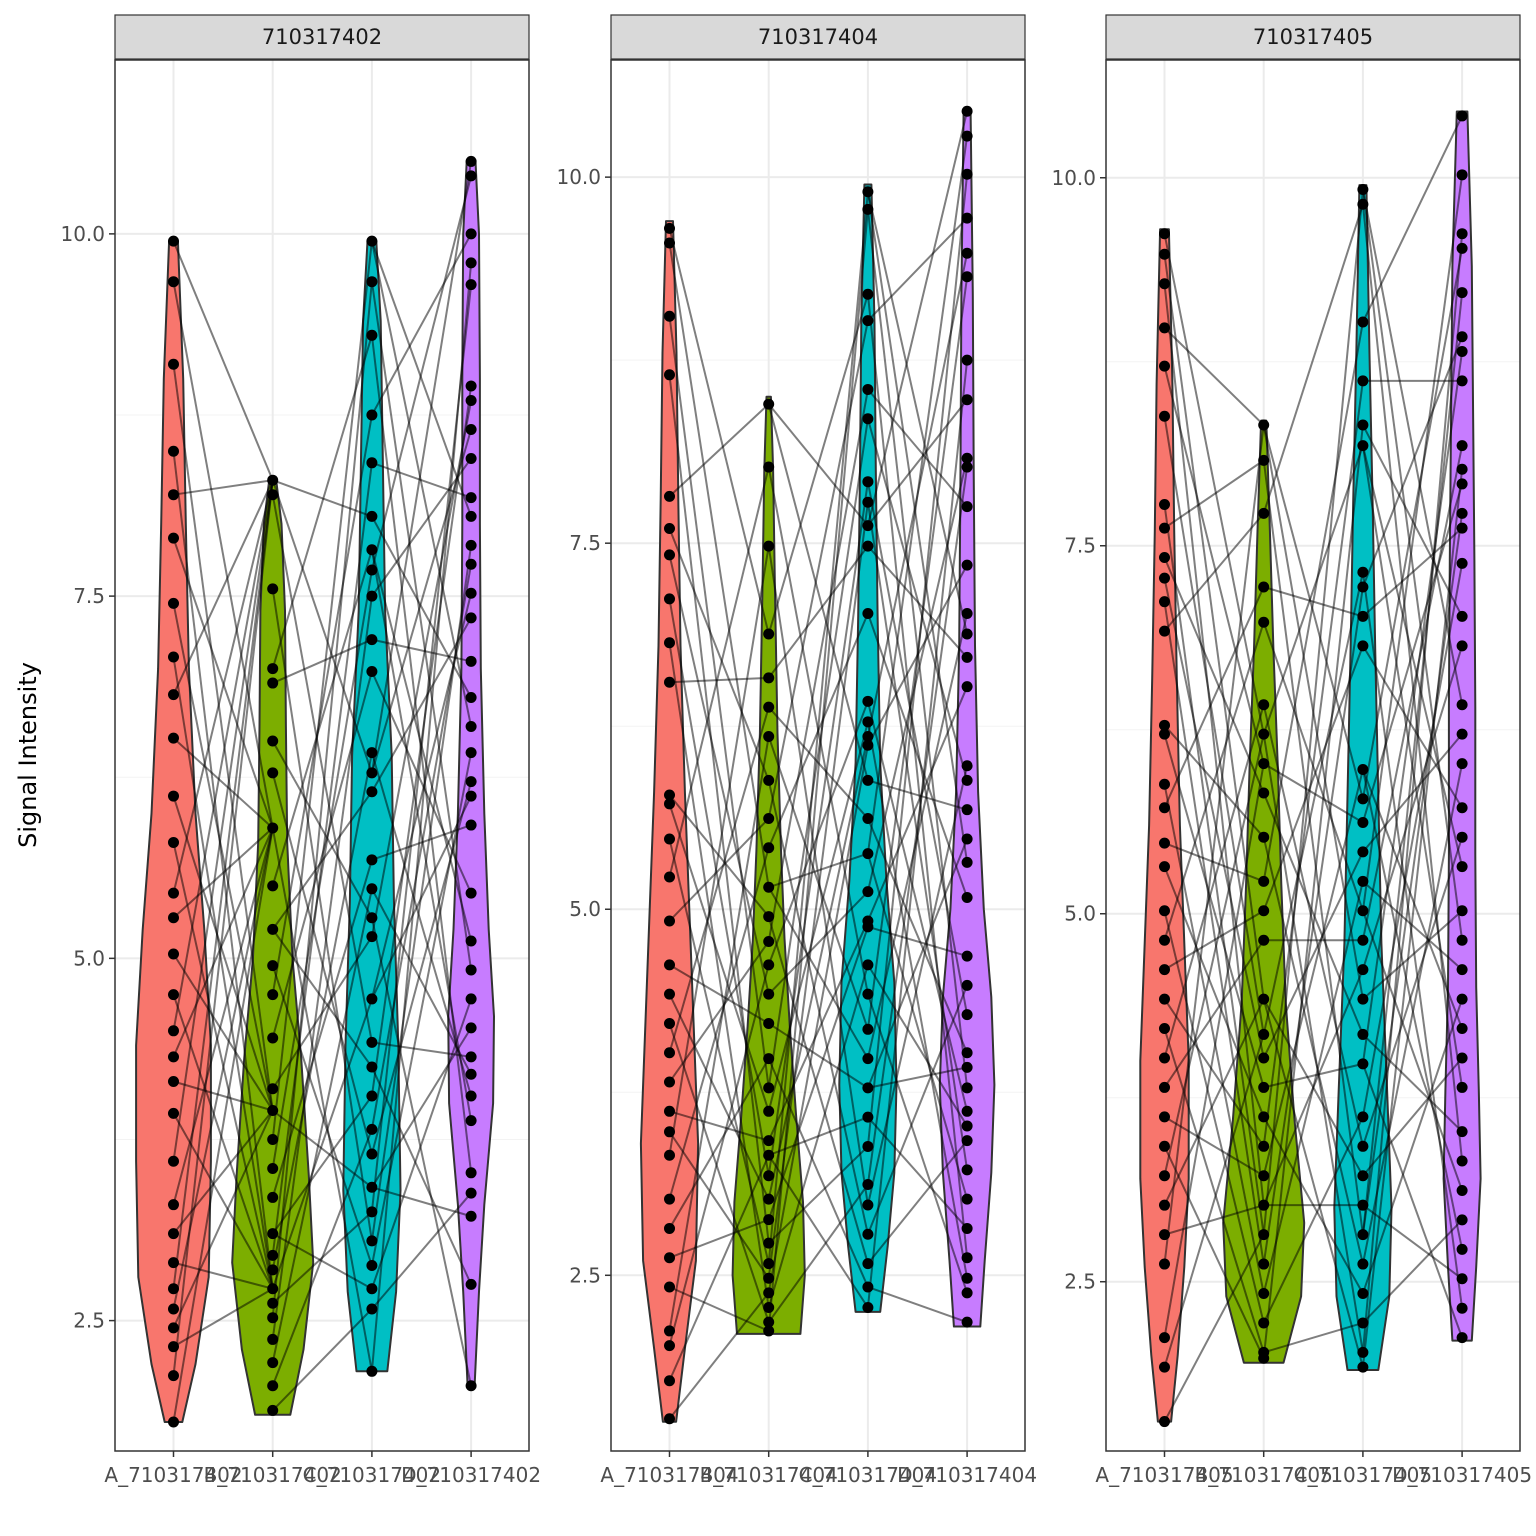 Image resolution: width=1536 pixels, height=1536 pixels. What do you see at coordinates (769, 1475) in the screenshot?
I see `x-tick-label: B_710317404` at bounding box center [769, 1475].